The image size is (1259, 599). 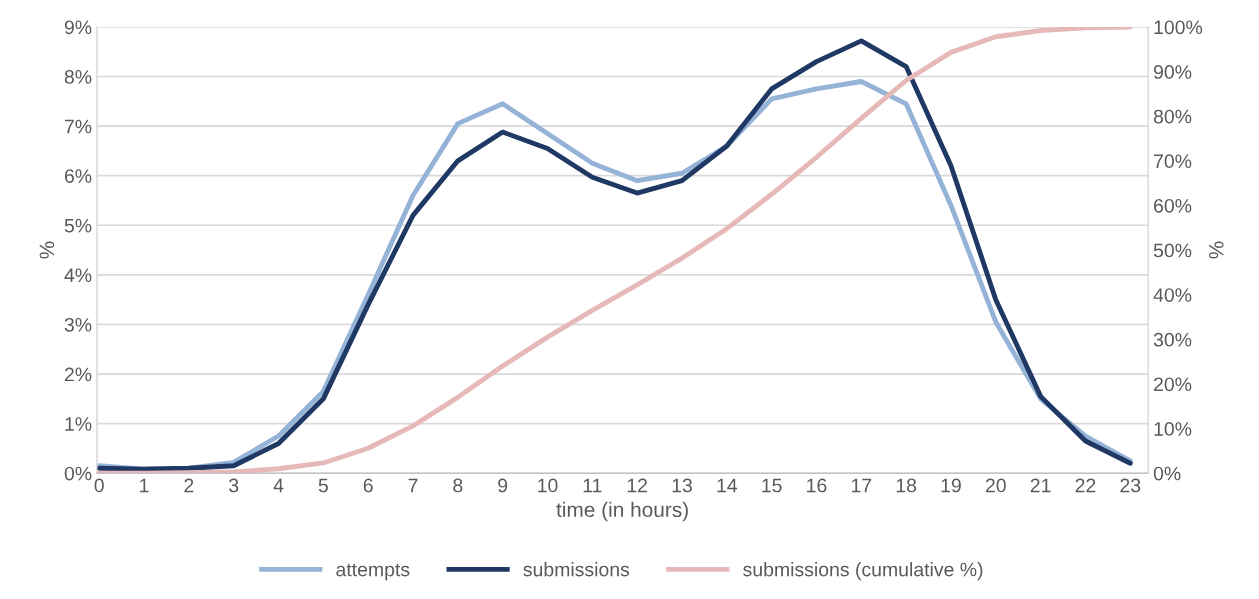 I want to click on y-tick-label: 3%, so click(x=78, y=324).